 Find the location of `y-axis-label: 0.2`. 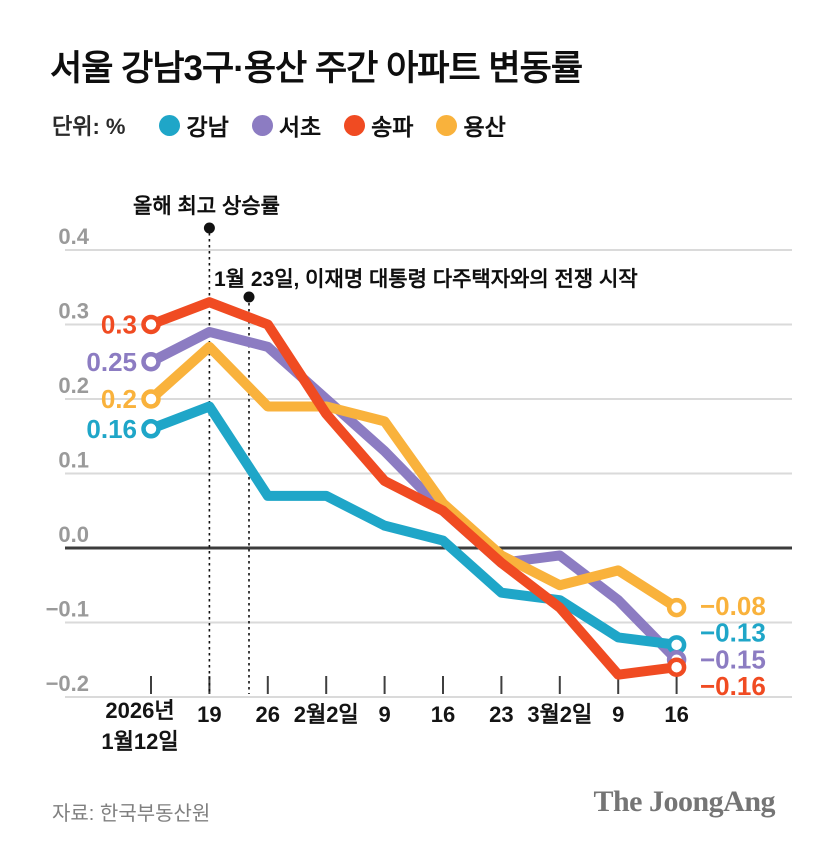

y-axis-label: 0.2 is located at coordinates (73, 385).